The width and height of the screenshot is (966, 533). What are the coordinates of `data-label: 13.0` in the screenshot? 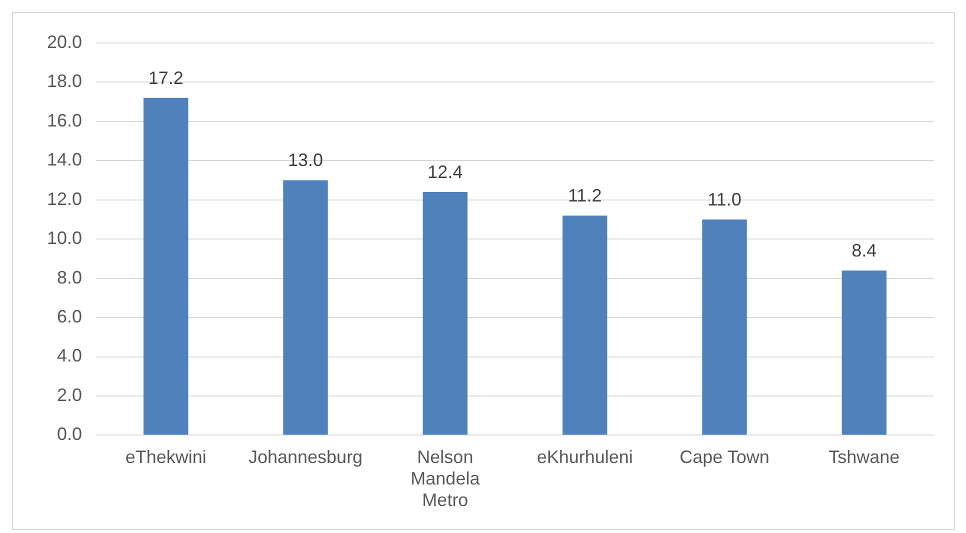 It's located at (306, 160).